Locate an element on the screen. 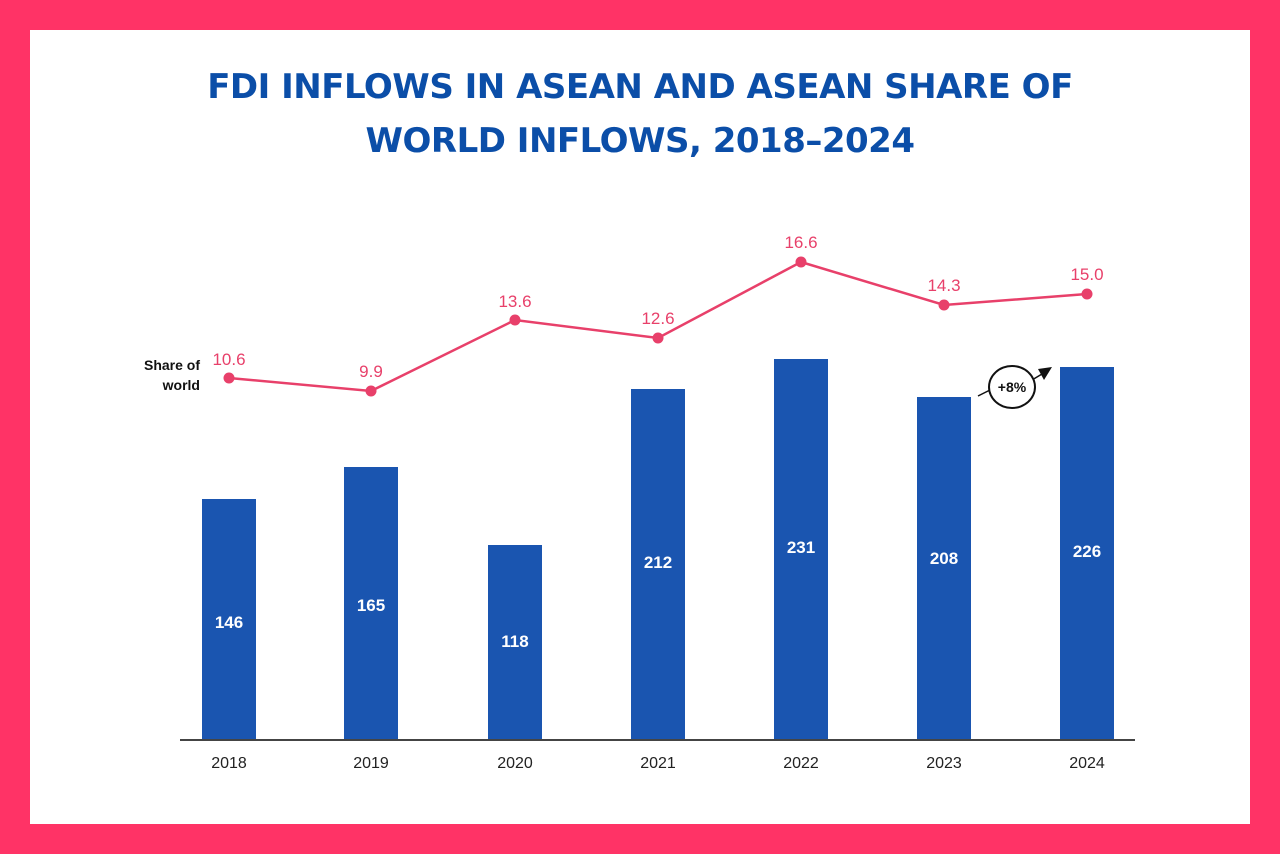 Image resolution: width=1280 pixels, height=854 pixels. bar-value: 226 is located at coordinates (1087, 551).